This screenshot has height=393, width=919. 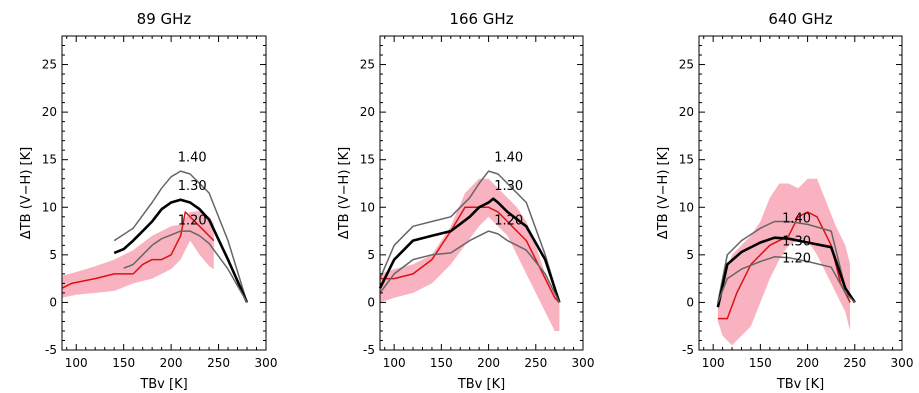 I want to click on chart-title: 89 GHz, so click(x=164, y=19).